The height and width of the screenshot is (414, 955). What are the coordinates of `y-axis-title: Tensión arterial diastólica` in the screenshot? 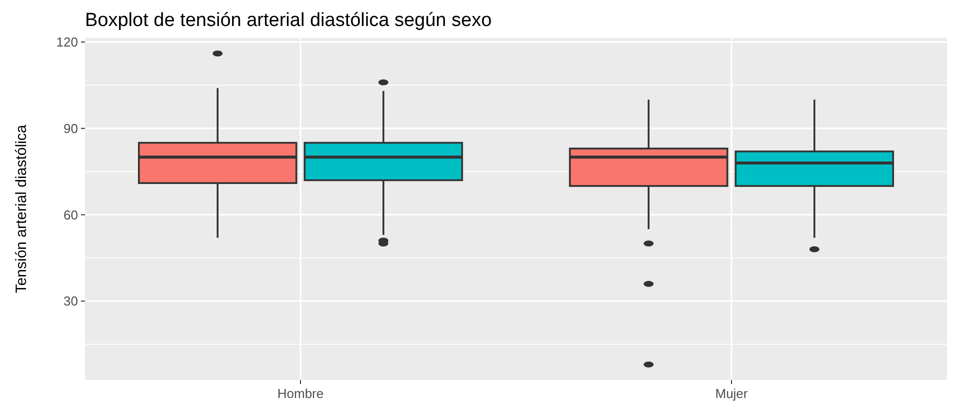 It's located at (21, 209).